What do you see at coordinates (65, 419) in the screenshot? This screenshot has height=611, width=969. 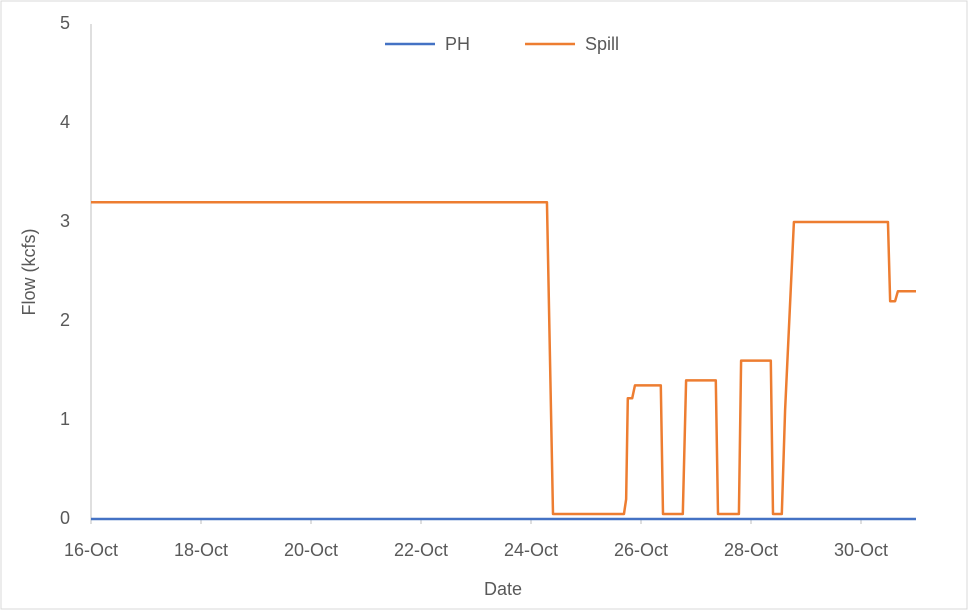 I see `y-tick-label: 1` at bounding box center [65, 419].